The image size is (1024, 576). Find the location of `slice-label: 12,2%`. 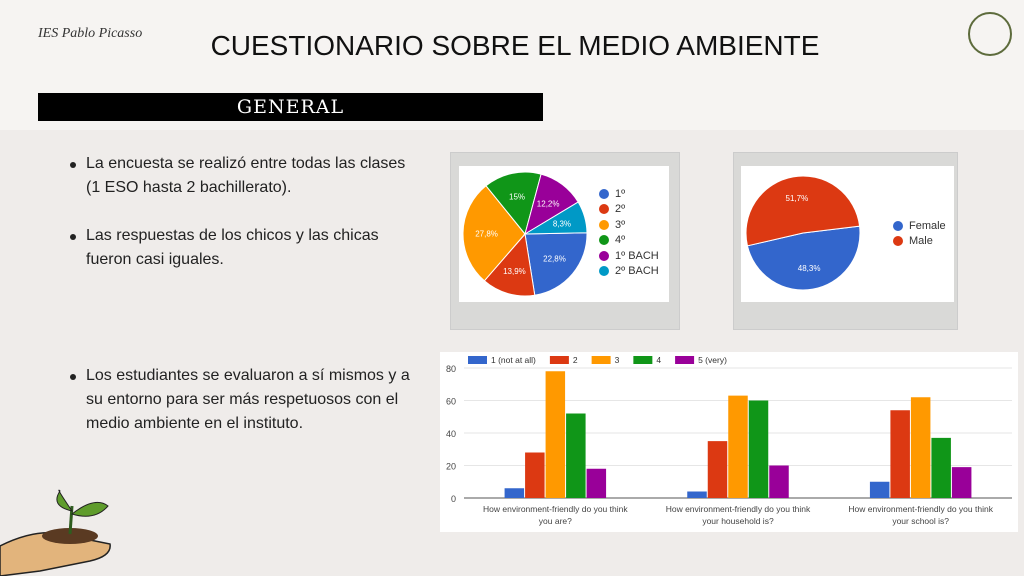

slice-label: 12,2% is located at coordinates (548, 203).